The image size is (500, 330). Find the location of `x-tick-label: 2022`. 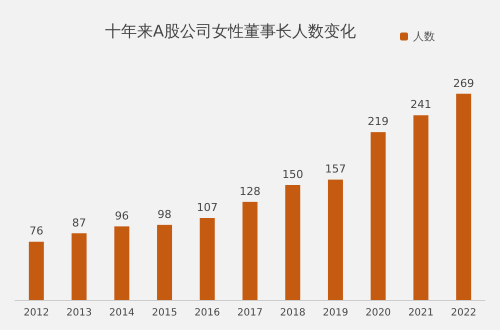

x-tick-label: 2022 is located at coordinates (463, 313).